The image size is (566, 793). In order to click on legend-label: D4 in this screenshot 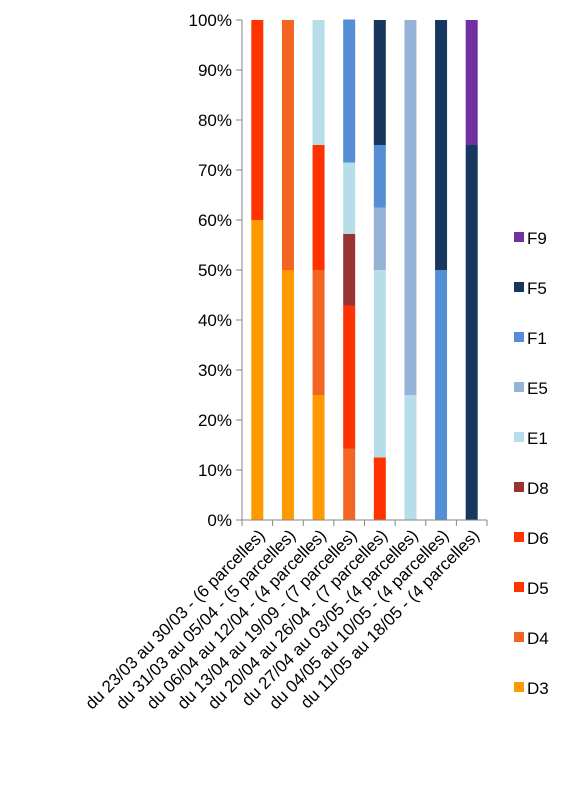, I will do `click(538, 638)`.